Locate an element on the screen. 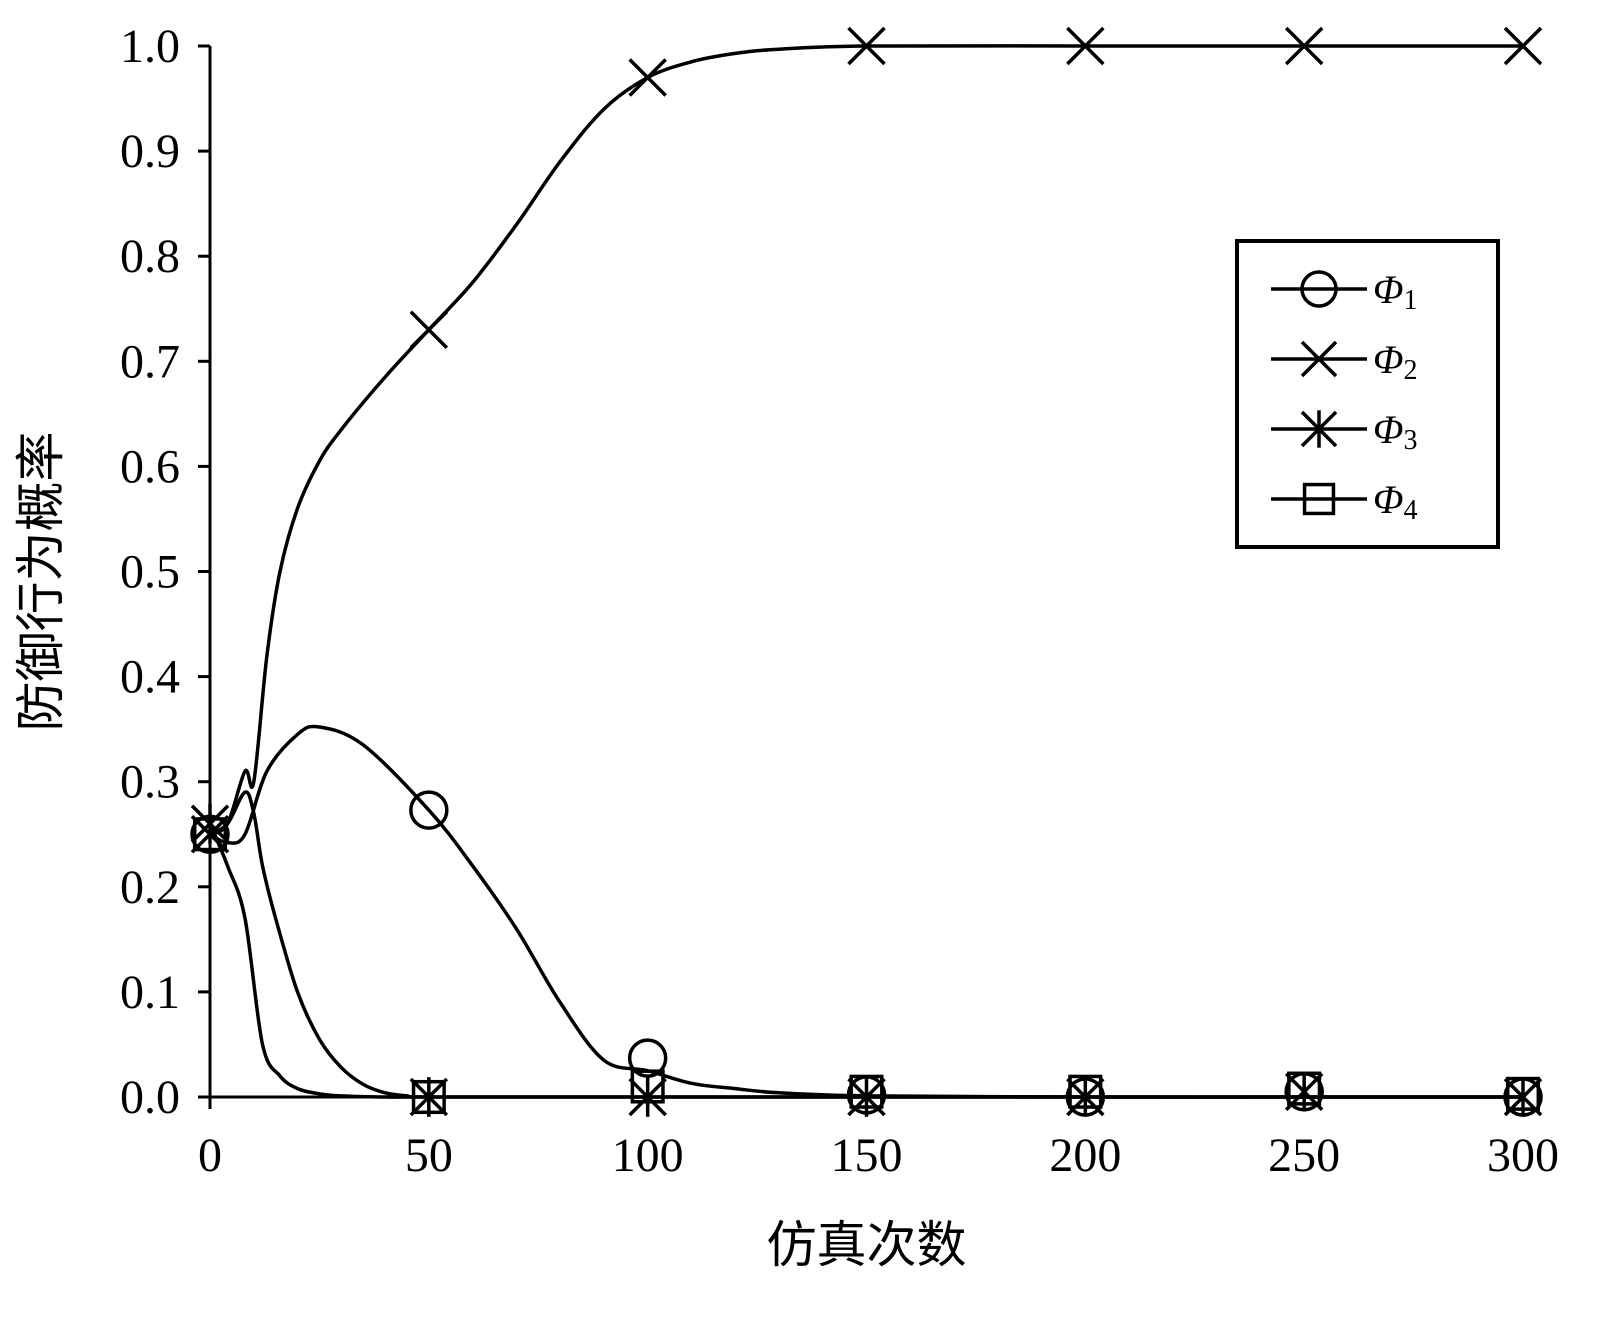 The image size is (1613, 1318). legend-label: Φ2 is located at coordinates (1395, 361).